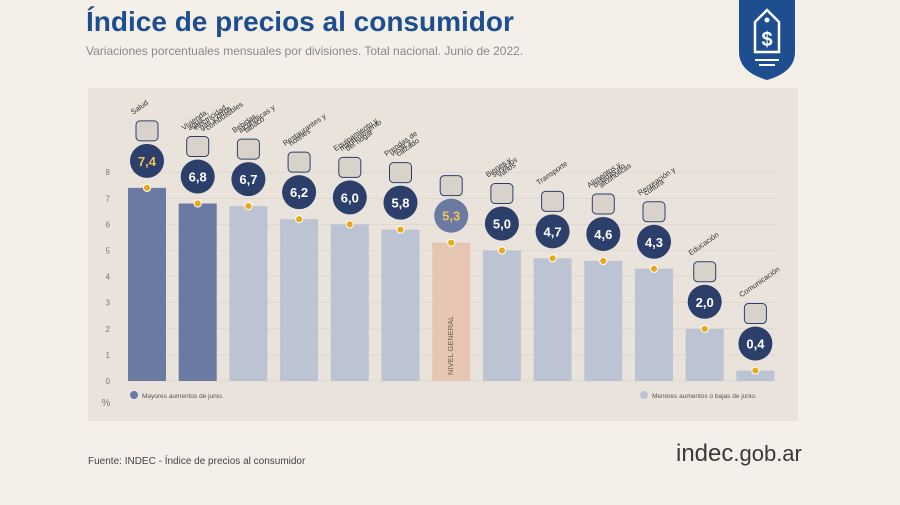  What do you see at coordinates (108, 198) in the screenshot?
I see `y-tick-label: 7` at bounding box center [108, 198].